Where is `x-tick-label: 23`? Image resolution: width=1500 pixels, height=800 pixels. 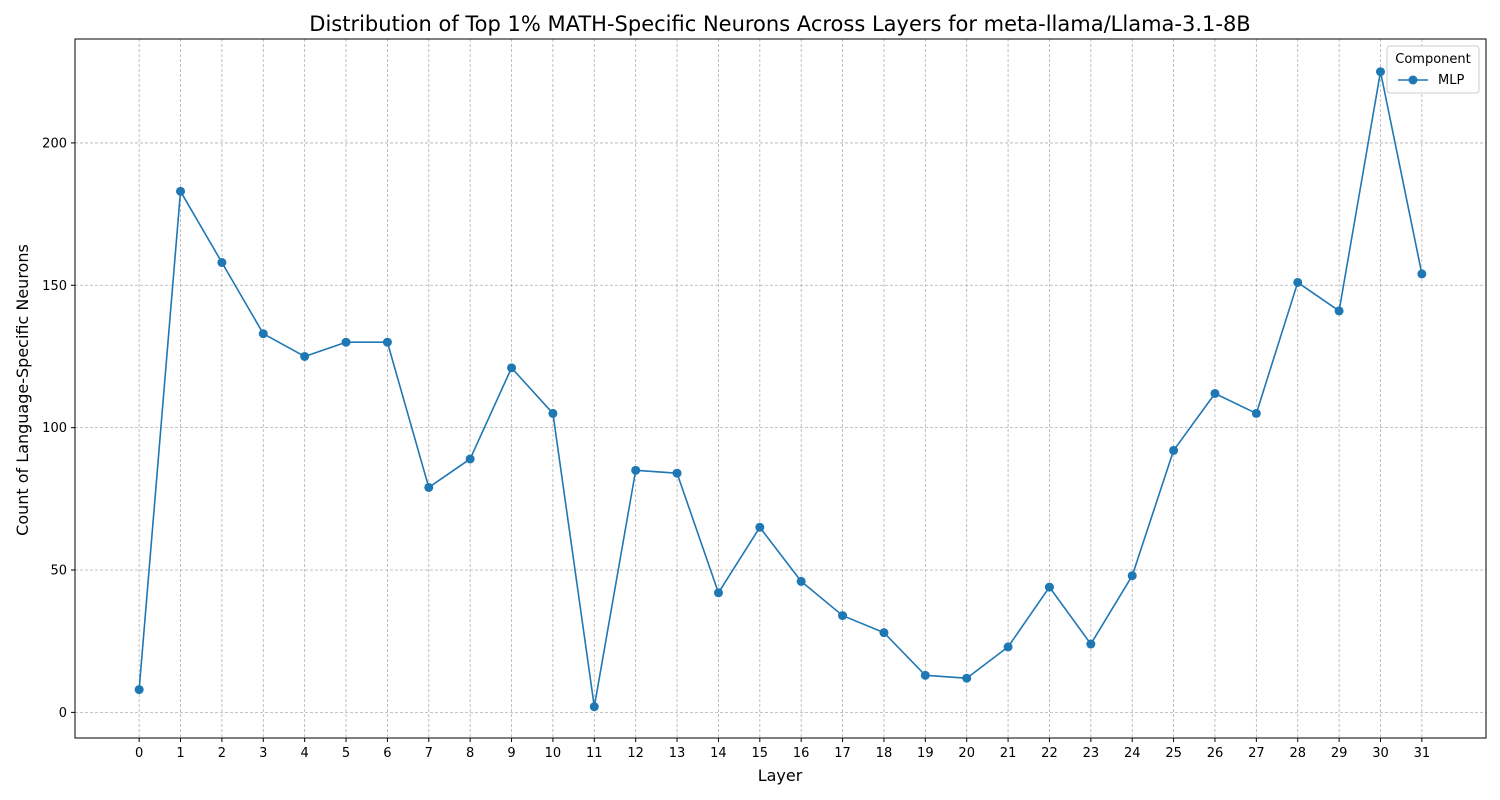
x-tick-label: 23 is located at coordinates (1091, 753).